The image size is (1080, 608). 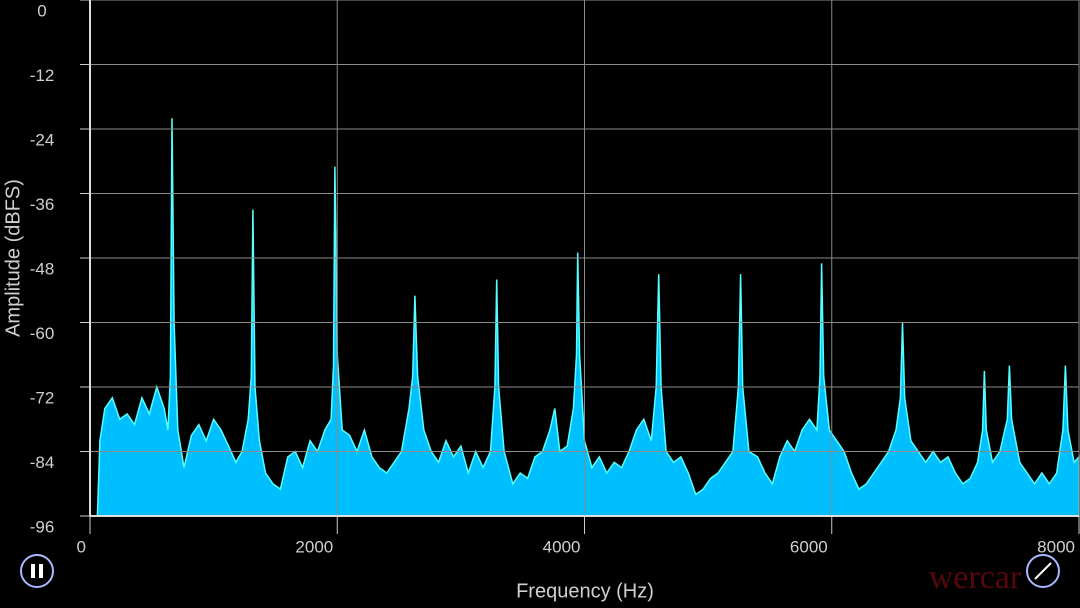 I want to click on y-tick-label: -36, so click(x=42, y=204).